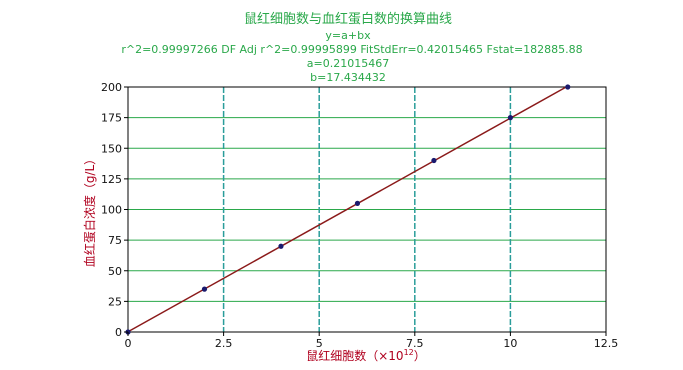 This screenshot has width=683, height=370. I want to click on y-tick-label: 125, so click(111, 179).